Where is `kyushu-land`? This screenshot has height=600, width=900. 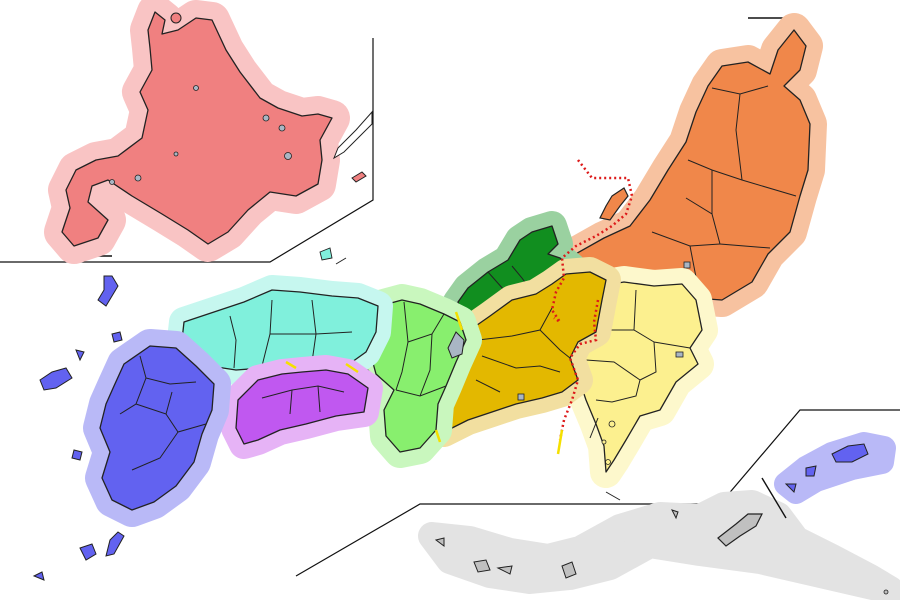
kyushu-land is located at coordinates (157, 428).